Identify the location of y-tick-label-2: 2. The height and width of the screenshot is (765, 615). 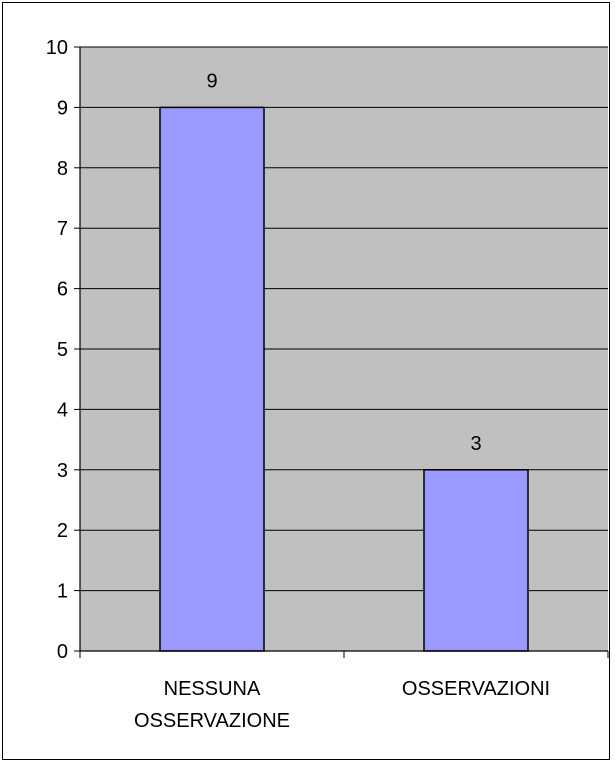
(62, 531).